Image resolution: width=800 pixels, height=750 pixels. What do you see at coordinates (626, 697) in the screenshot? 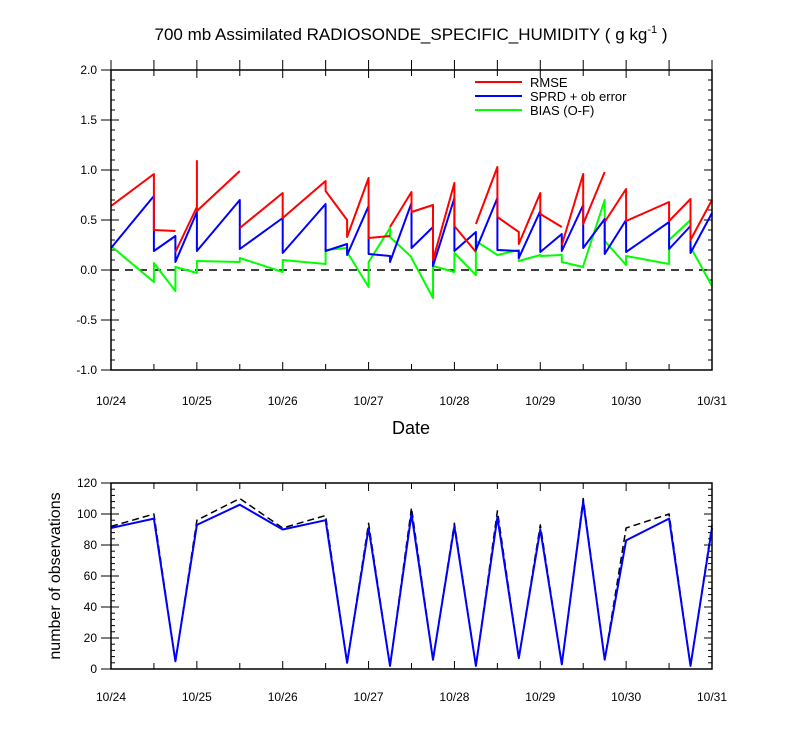
I see `bottom-x-tick-label: 10/30` at bounding box center [626, 697].